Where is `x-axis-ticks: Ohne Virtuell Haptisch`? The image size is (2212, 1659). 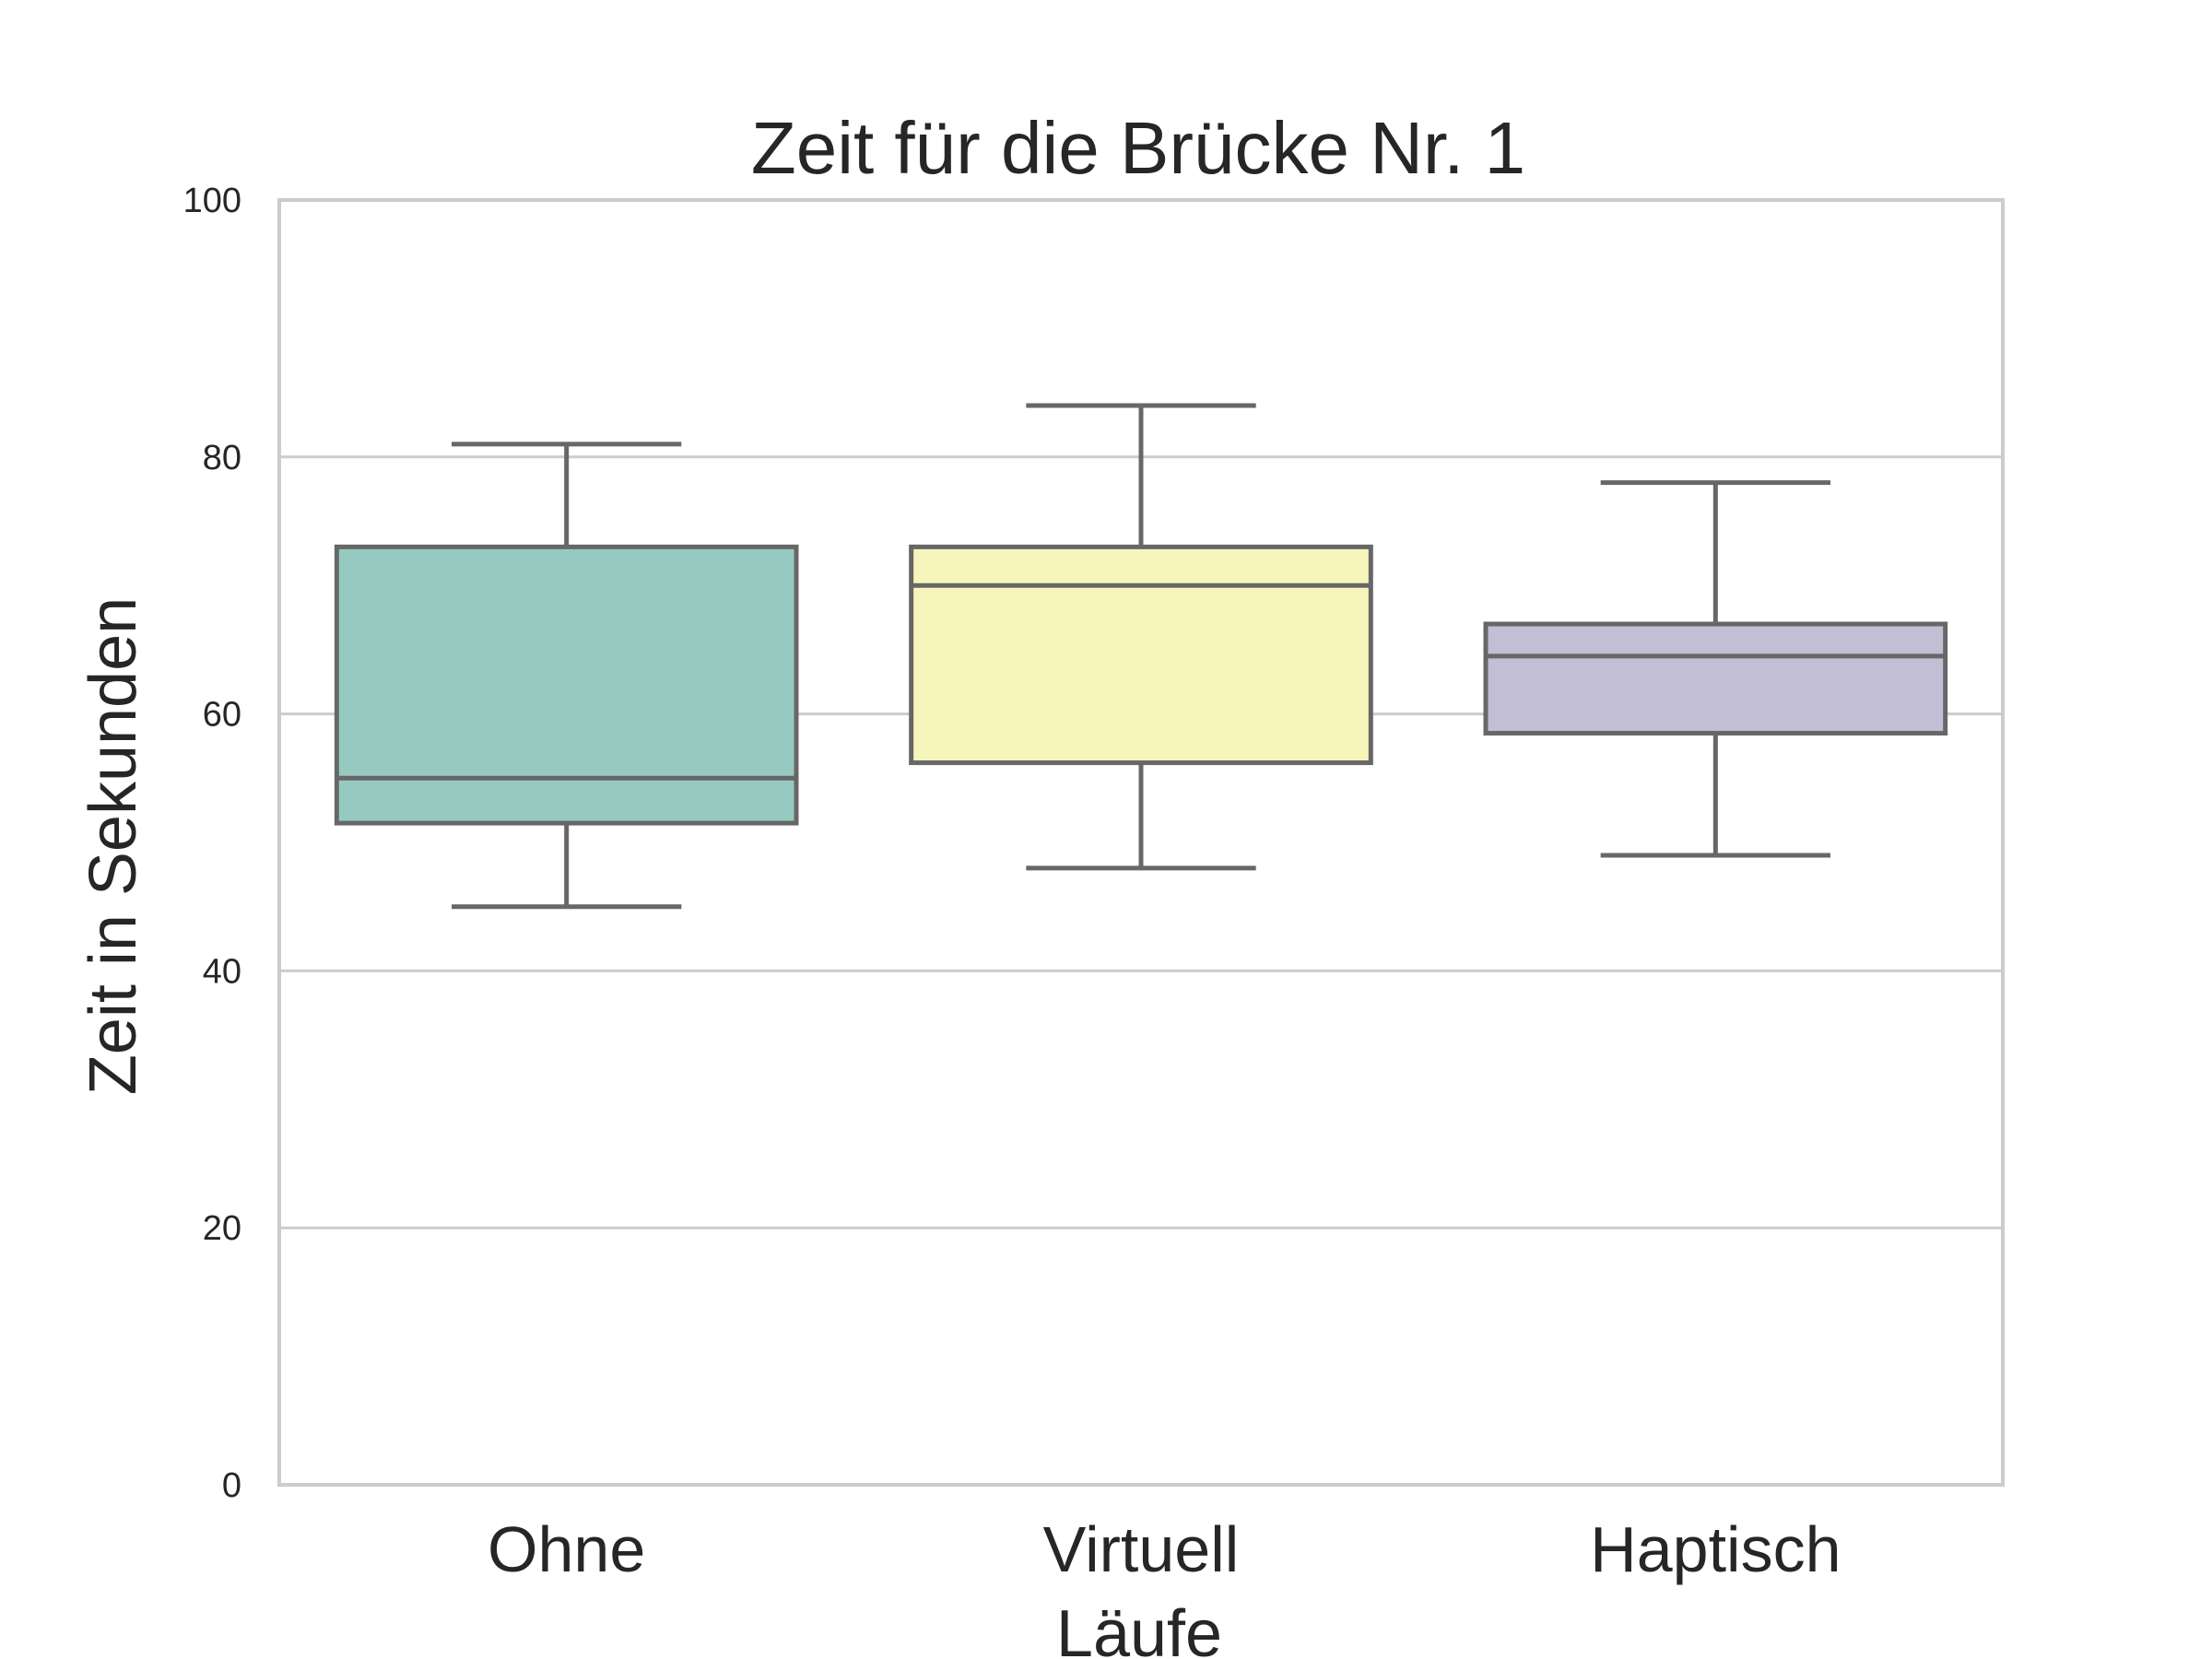
x-axis-ticks: Ohne Virtuell Haptisch is located at coordinates (1164, 1549).